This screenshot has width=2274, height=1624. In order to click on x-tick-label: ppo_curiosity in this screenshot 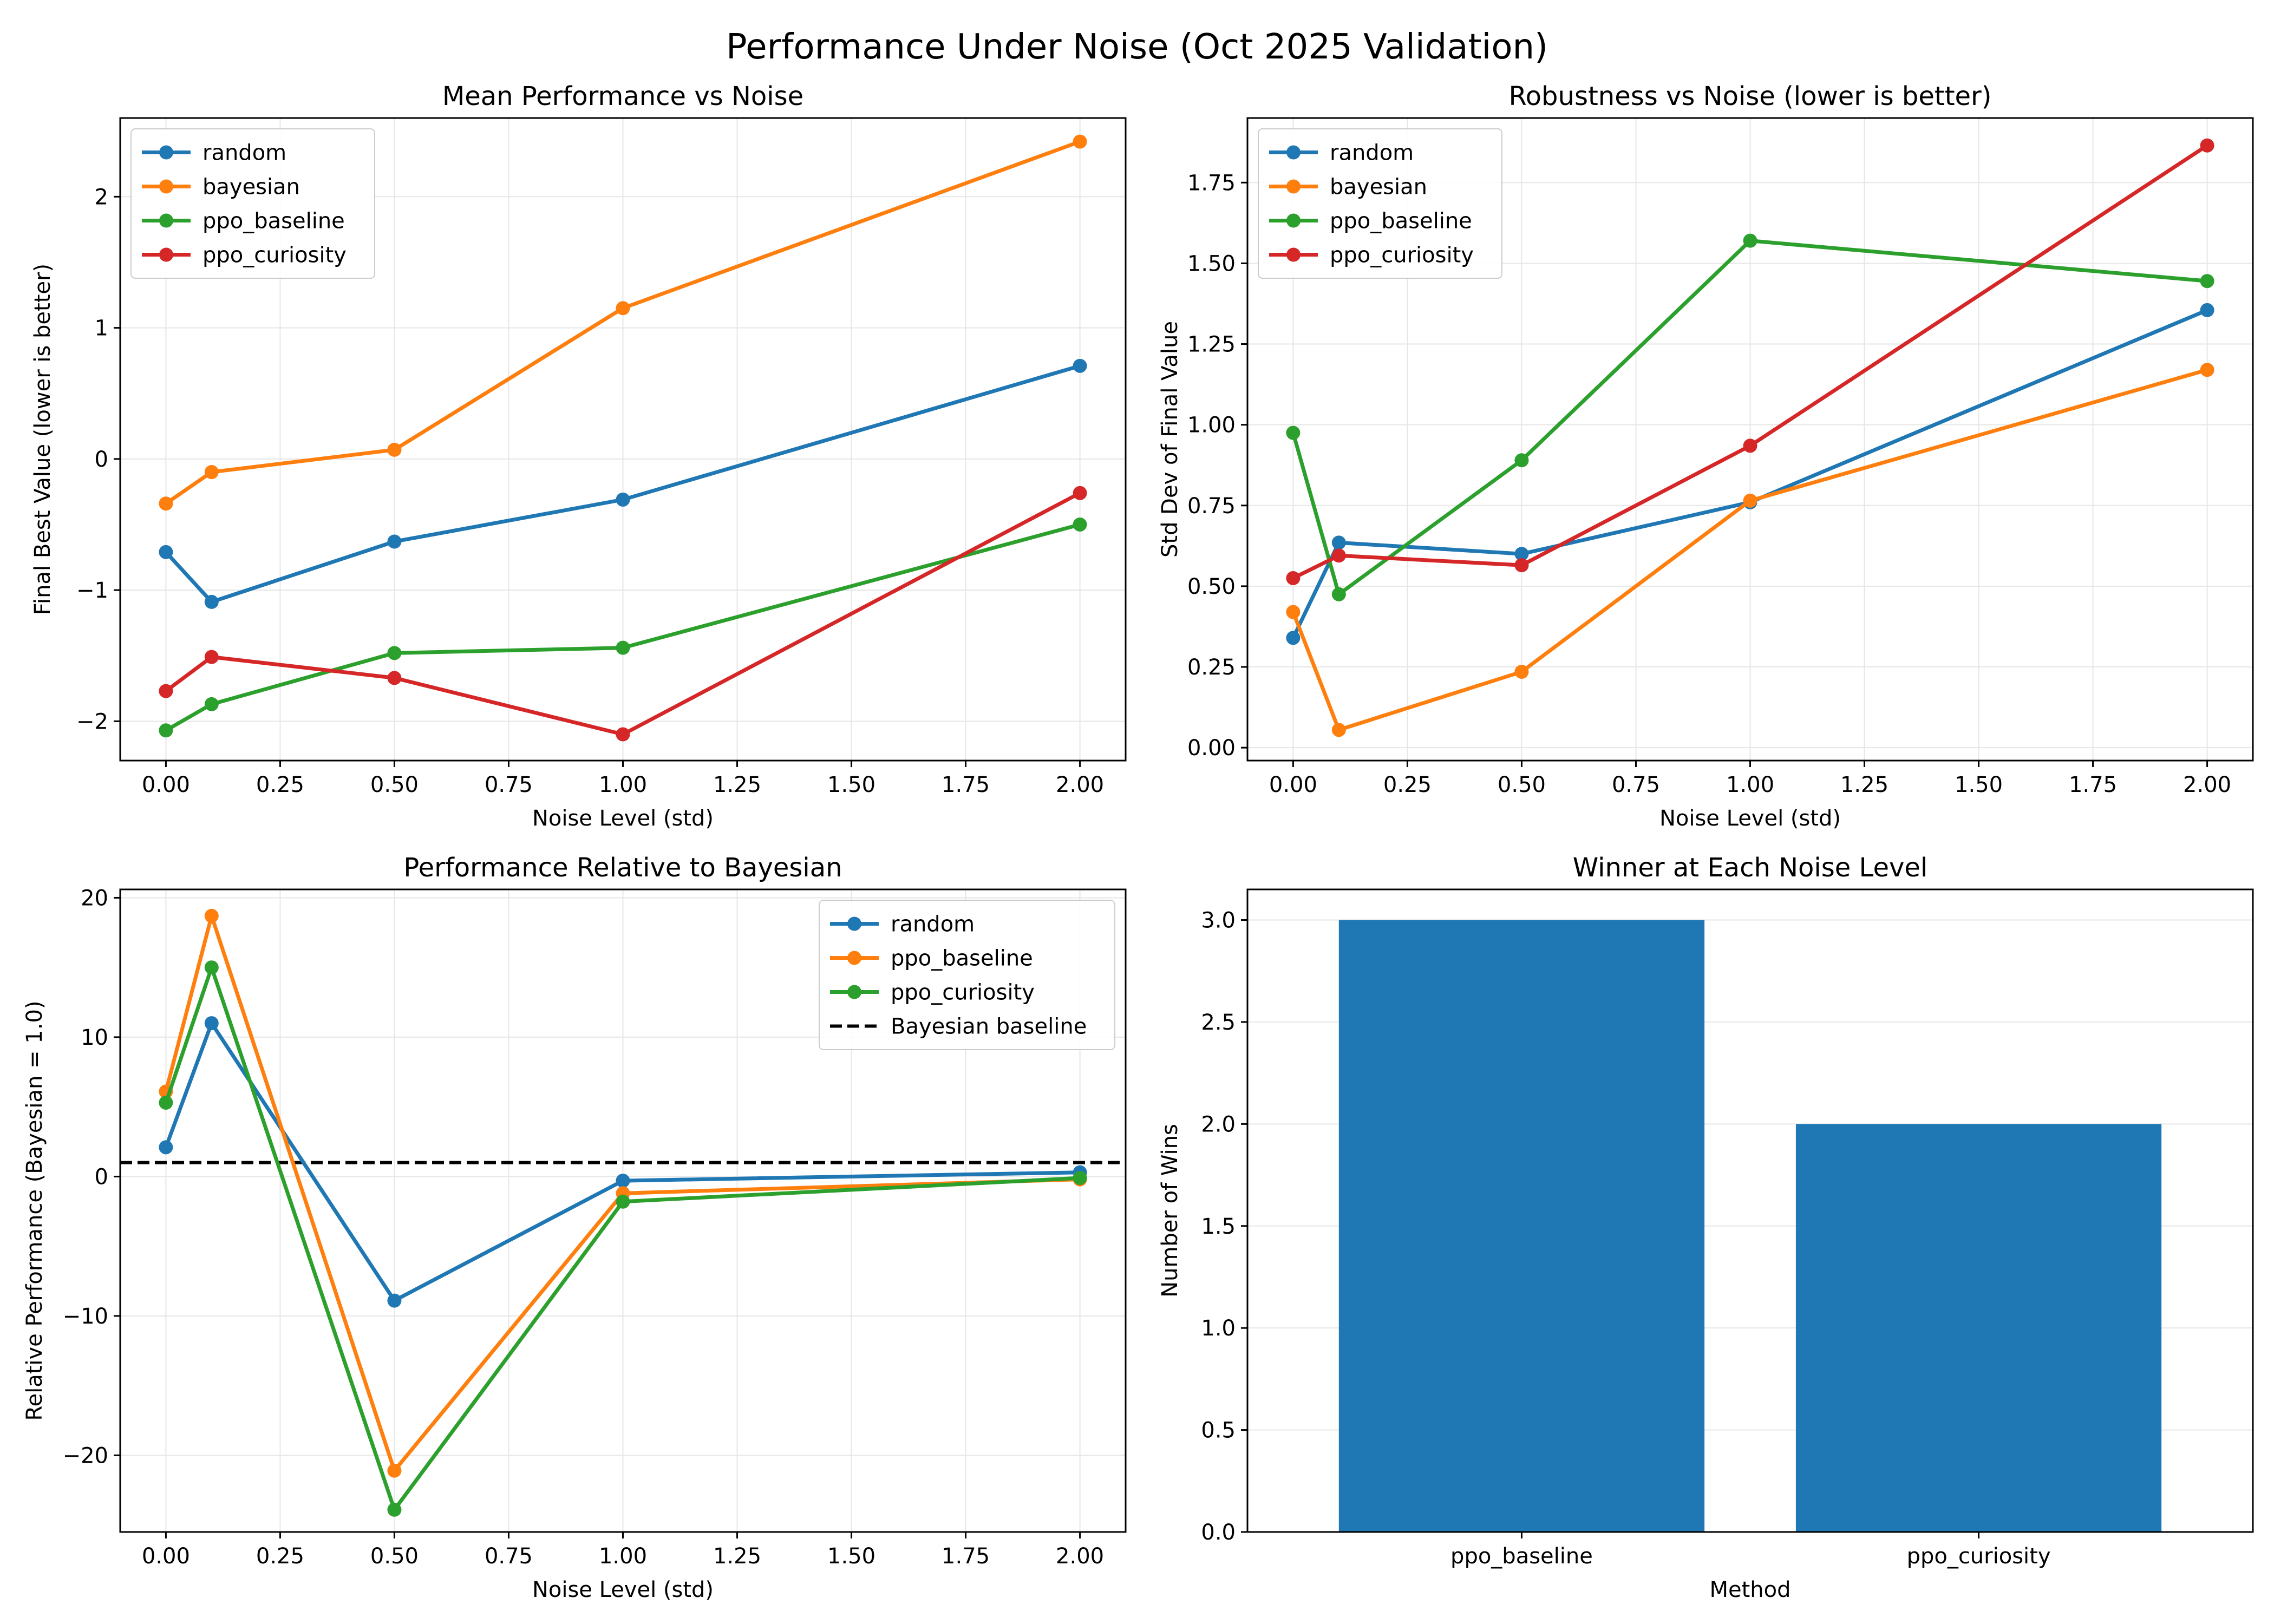, I will do `click(1979, 1556)`.